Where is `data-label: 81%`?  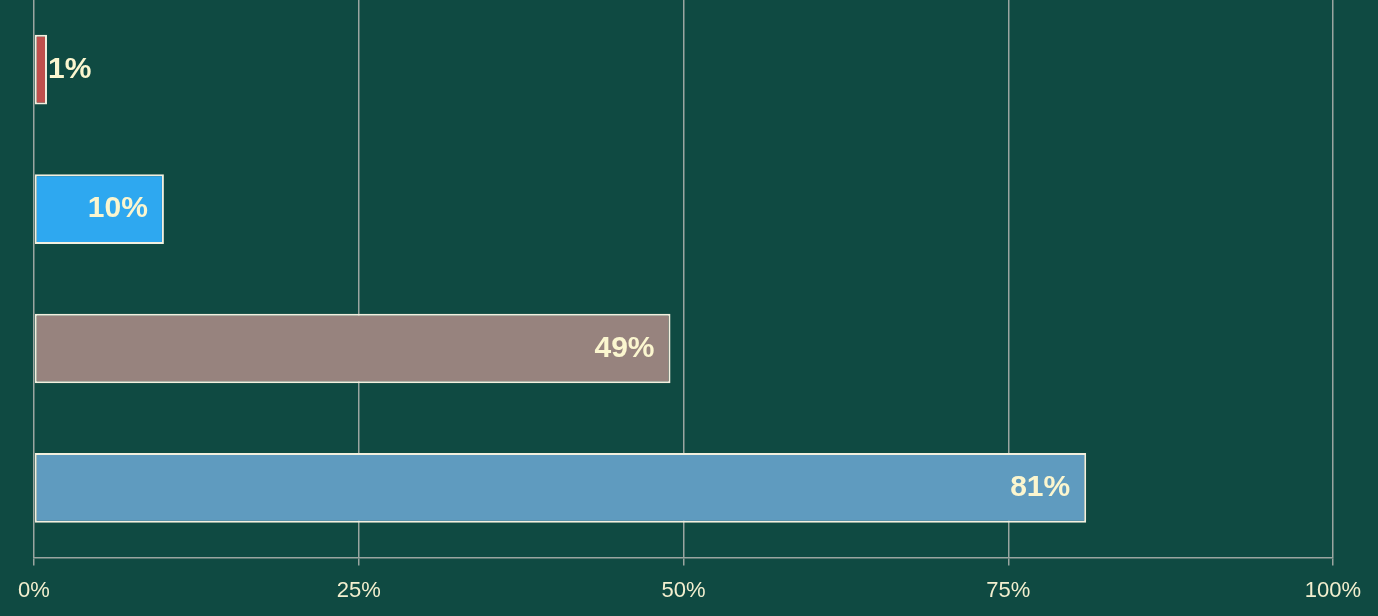
data-label: 81% is located at coordinates (1040, 486).